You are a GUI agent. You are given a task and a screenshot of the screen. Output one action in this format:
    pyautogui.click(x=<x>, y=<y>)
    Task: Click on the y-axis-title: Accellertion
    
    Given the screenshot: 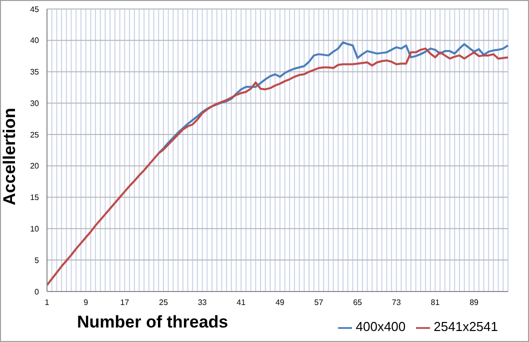 What is the action you would take?
    pyautogui.click(x=10, y=157)
    